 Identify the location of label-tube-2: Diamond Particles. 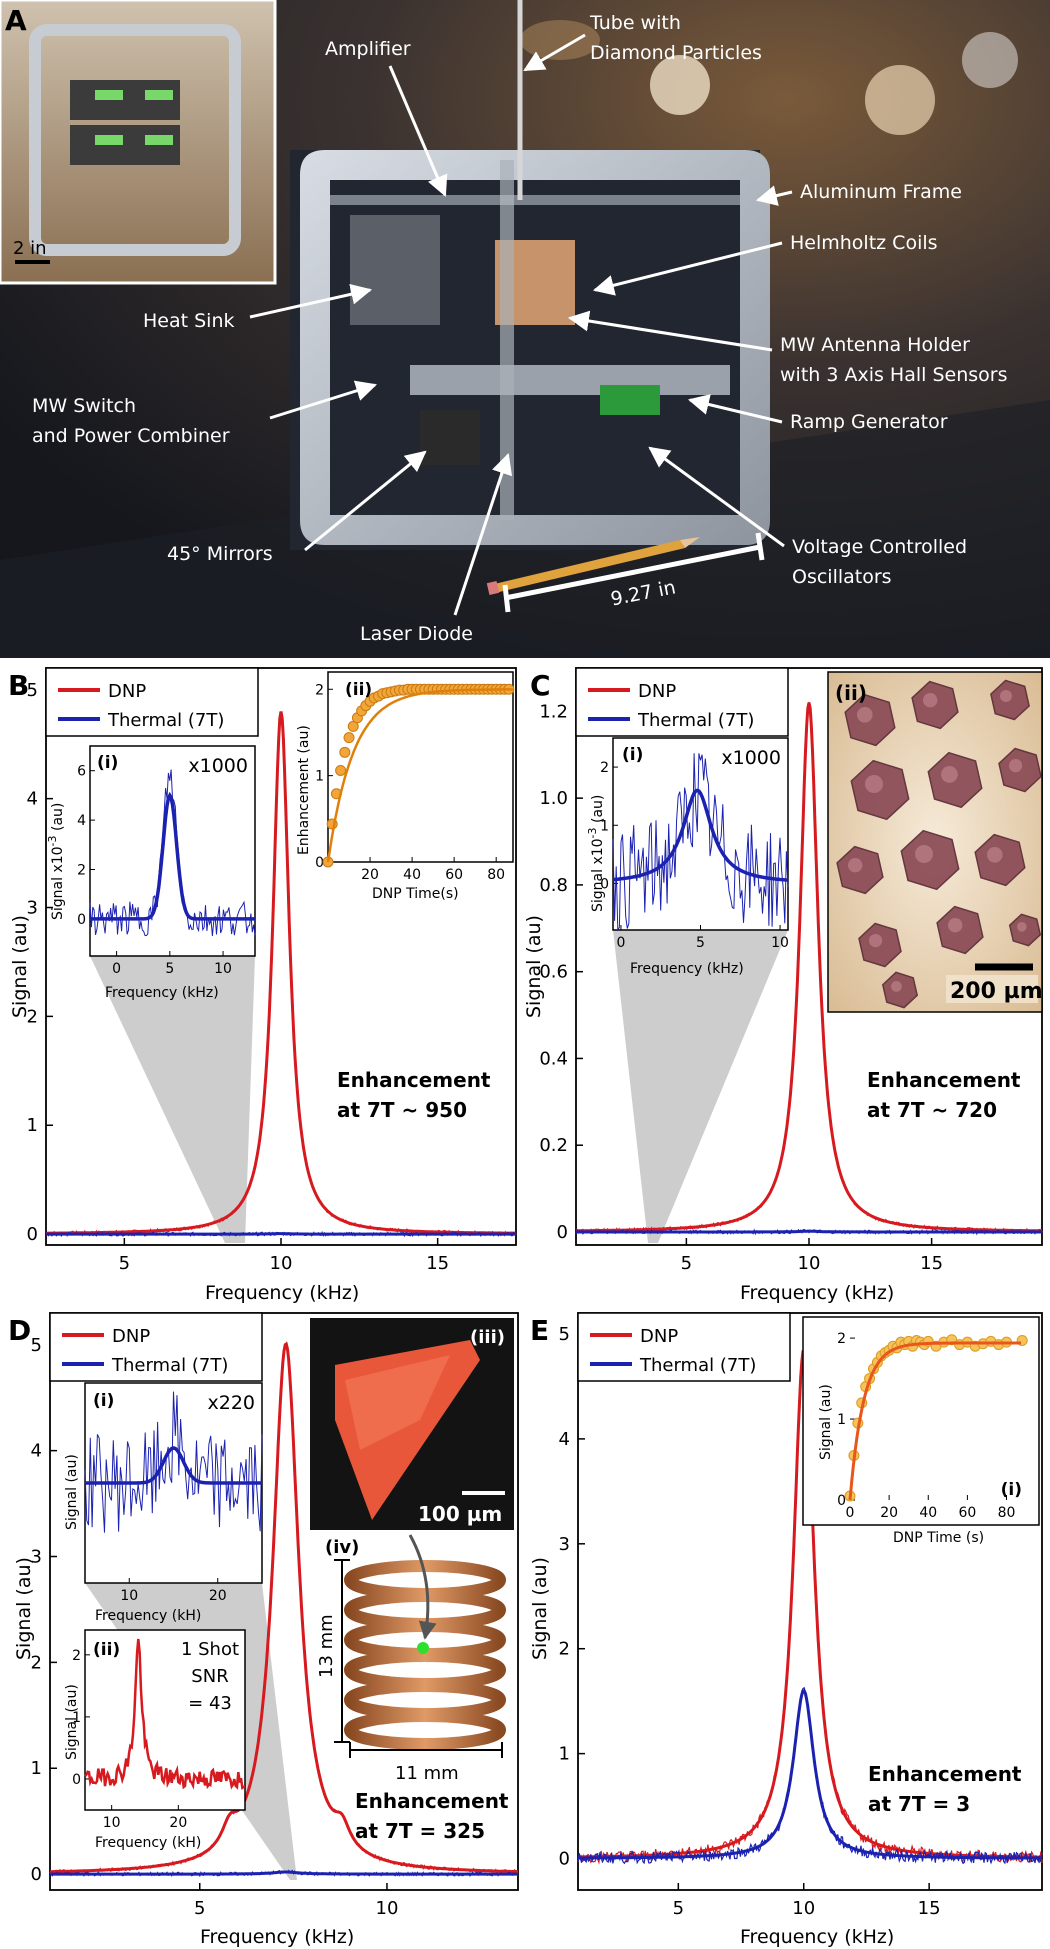
(676, 53).